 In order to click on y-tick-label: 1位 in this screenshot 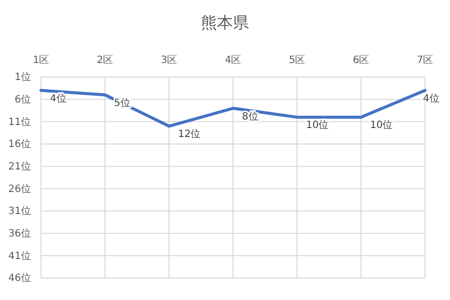, I will do `click(22, 77)`.